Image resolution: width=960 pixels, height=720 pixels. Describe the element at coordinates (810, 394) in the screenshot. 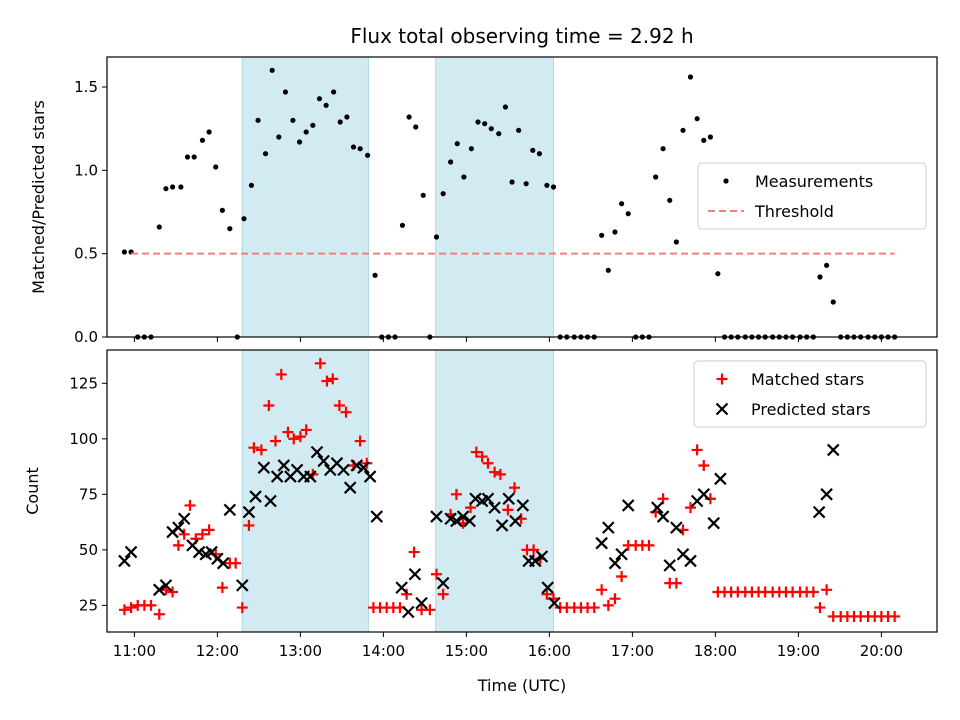

I see `legend-box` at that location.